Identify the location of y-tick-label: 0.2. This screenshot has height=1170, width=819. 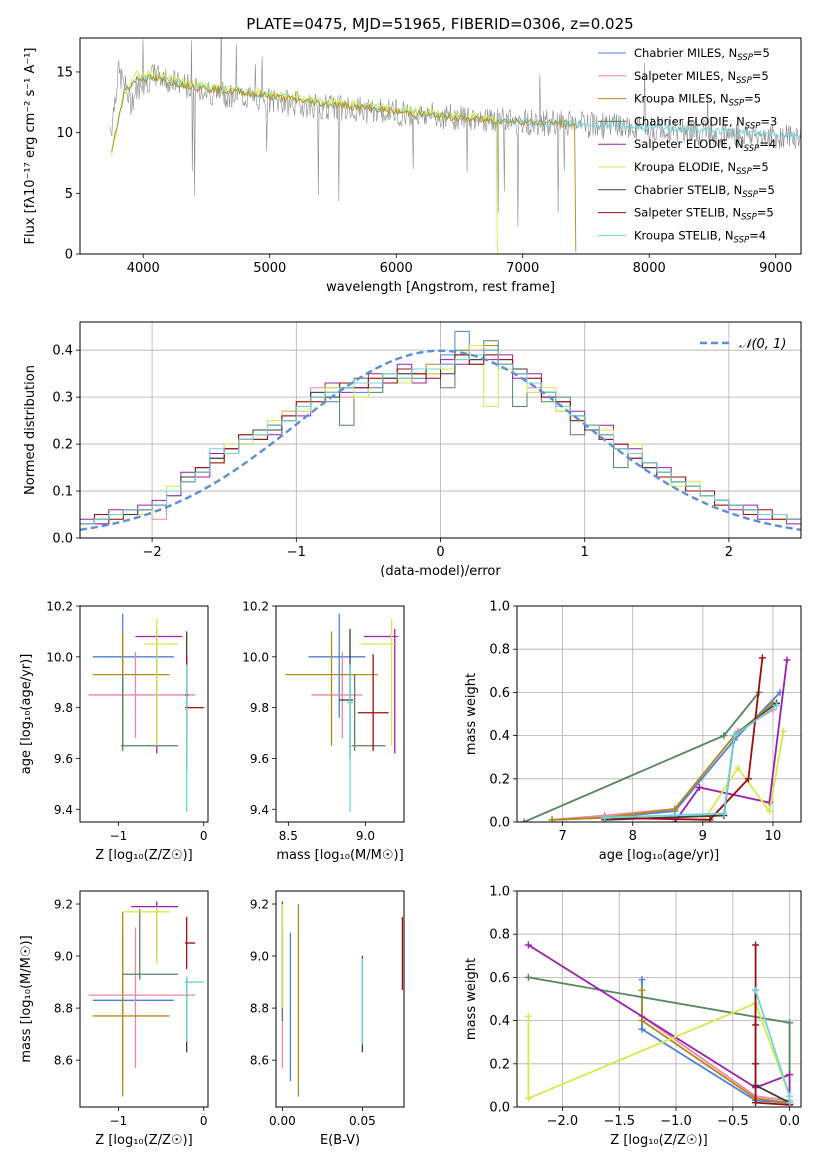
(62, 445).